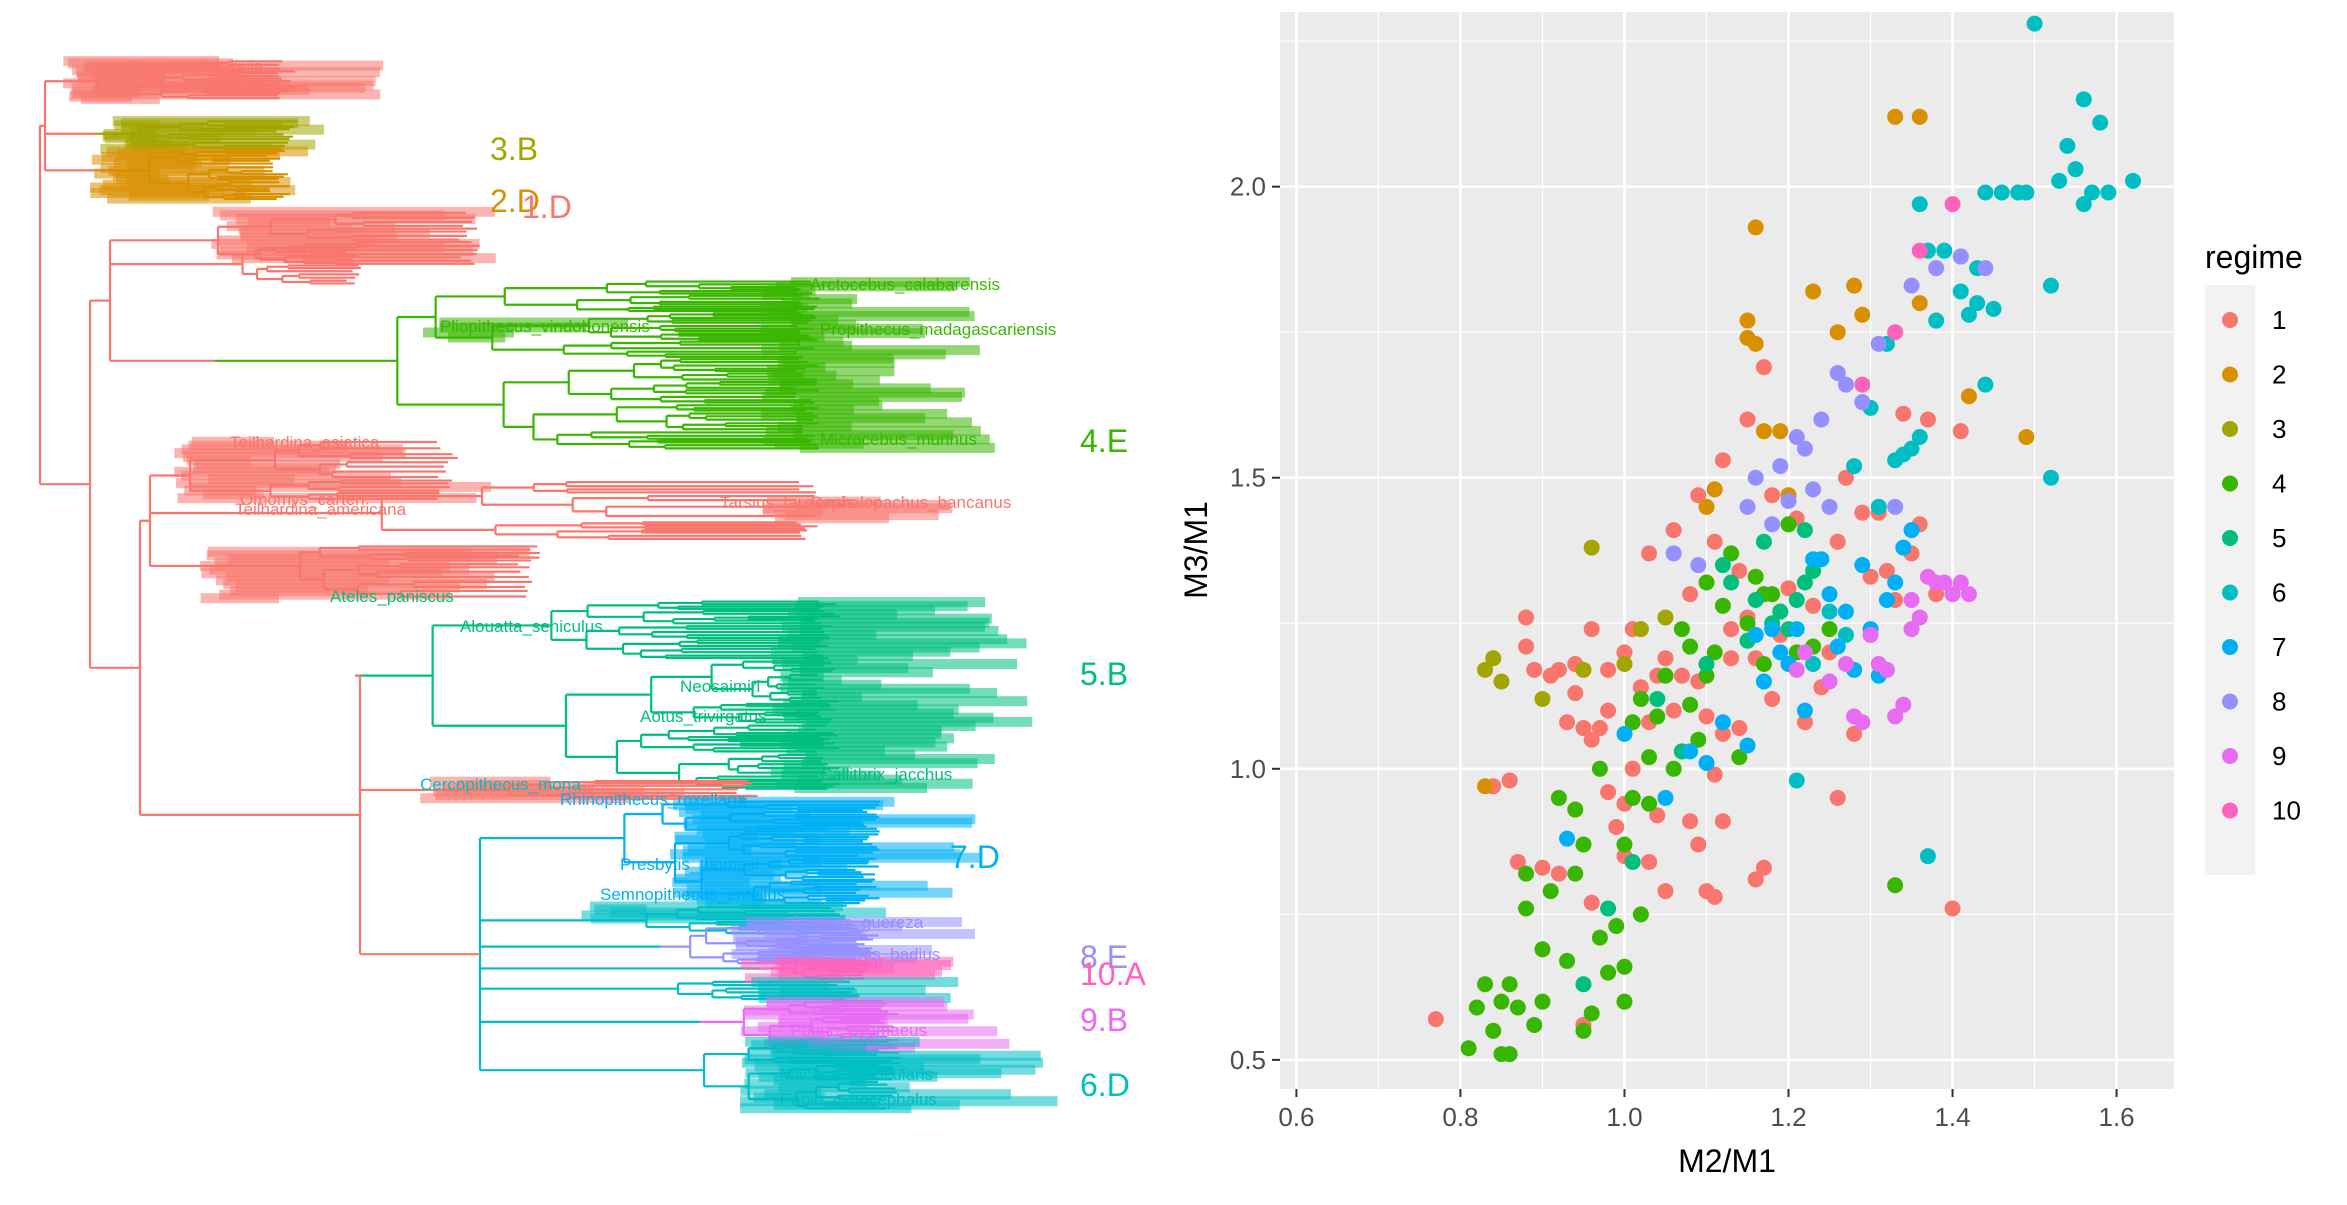  Describe the element at coordinates (856, 1074) in the screenshot. I see `tip-label: Macaca_fascicularis` at that location.